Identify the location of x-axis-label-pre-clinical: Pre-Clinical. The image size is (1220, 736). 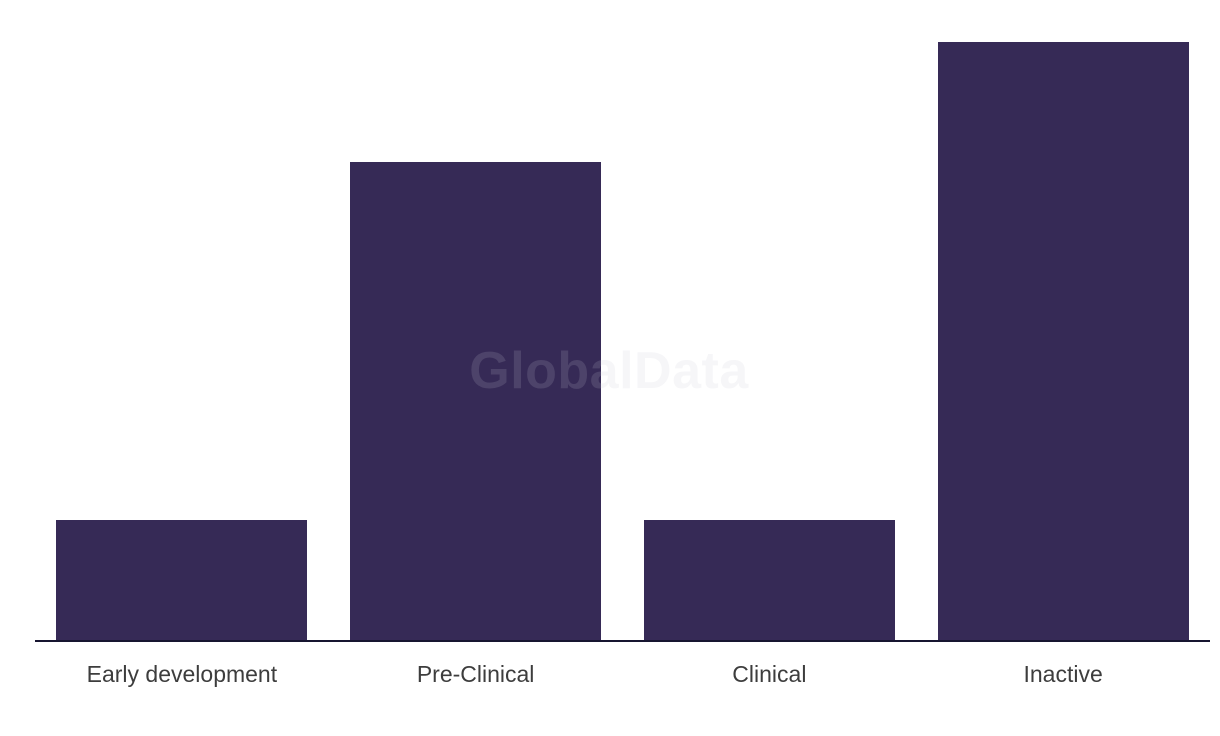
(475, 674).